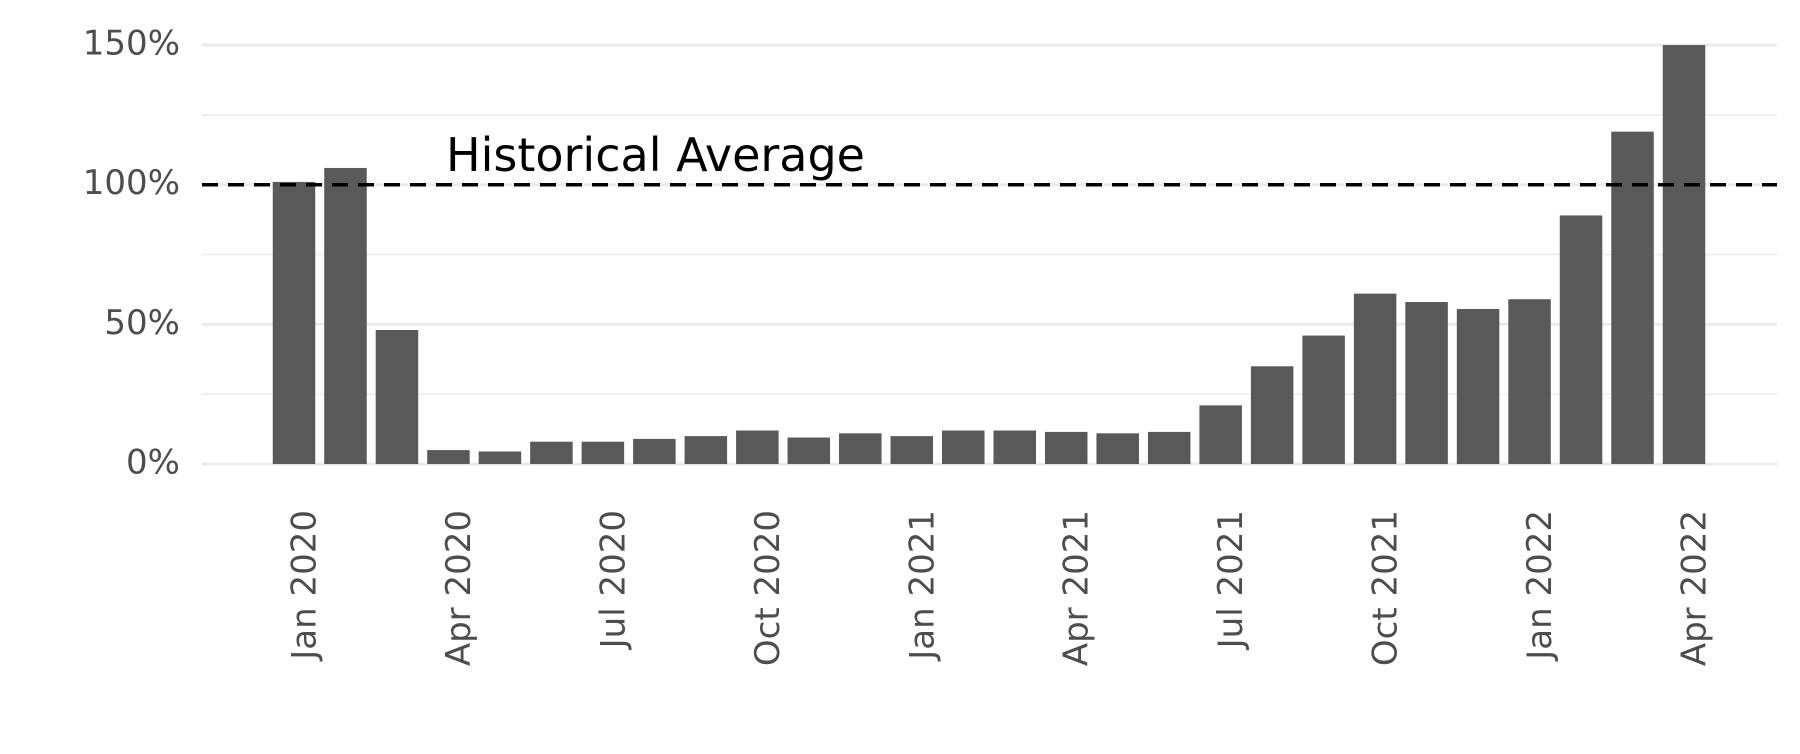 The image size is (1800, 754). I want to click on x-tick-label: Apr 2020, so click(459, 588).